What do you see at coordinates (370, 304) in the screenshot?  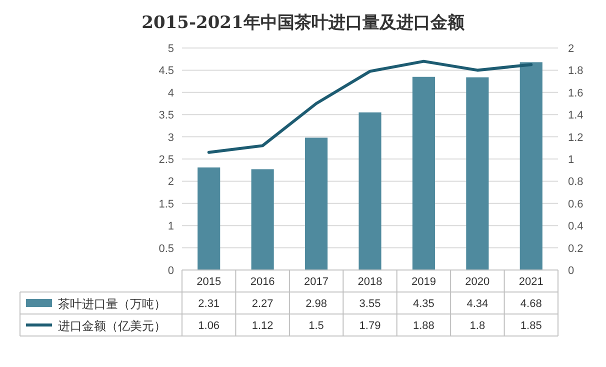 I see `data-label: 3.55` at bounding box center [370, 304].